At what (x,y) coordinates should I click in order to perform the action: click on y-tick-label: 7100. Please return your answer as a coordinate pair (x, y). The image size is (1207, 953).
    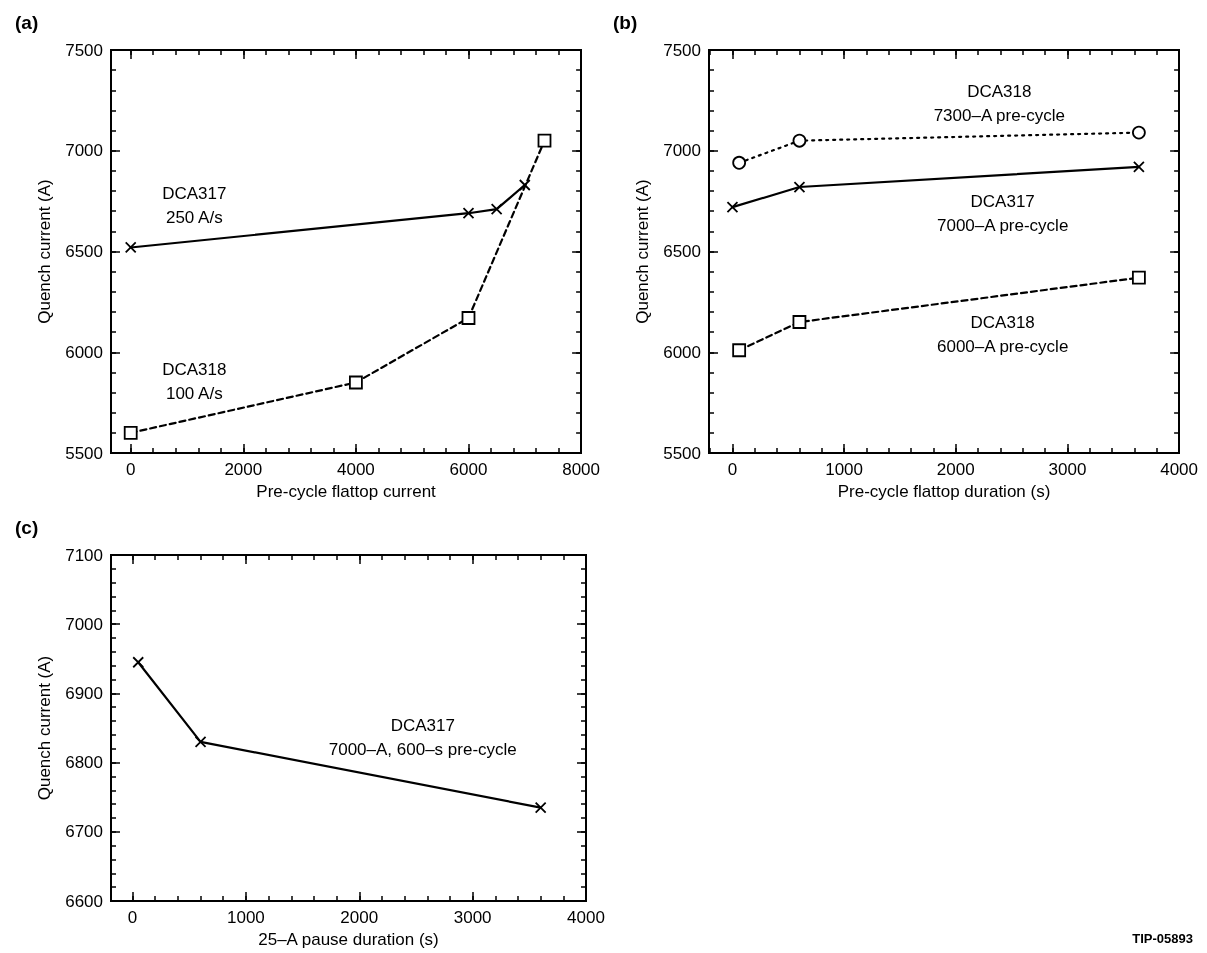
    Looking at the image, I should click on (84, 555).